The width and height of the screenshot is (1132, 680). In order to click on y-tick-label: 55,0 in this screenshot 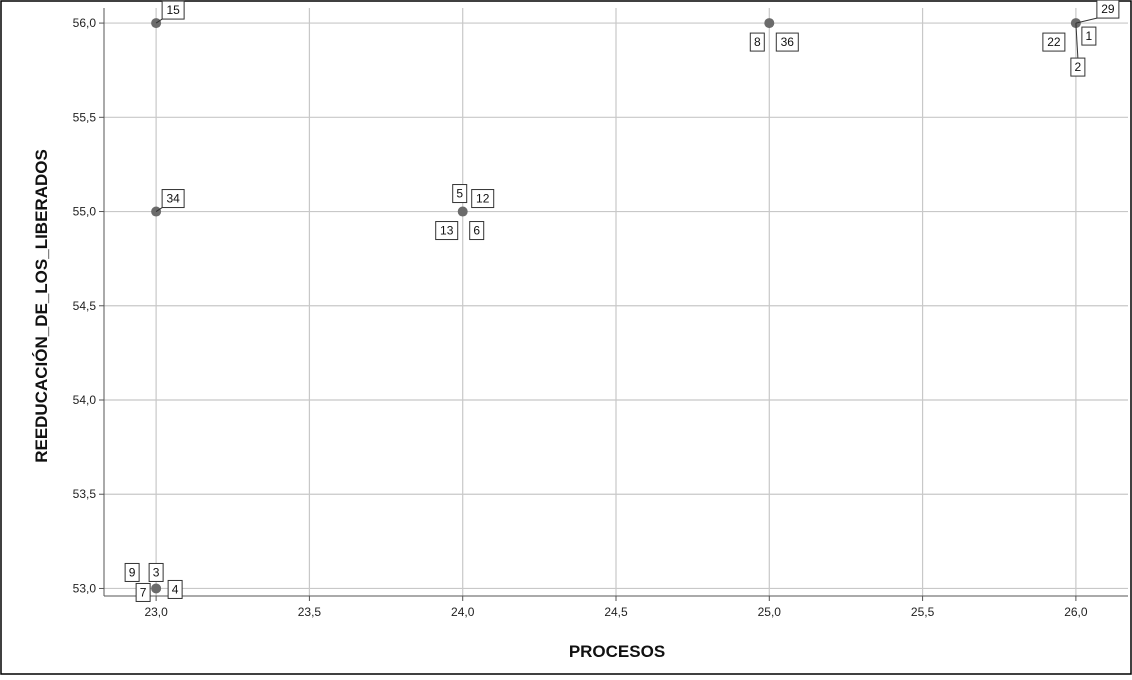, I will do `click(85, 212)`.